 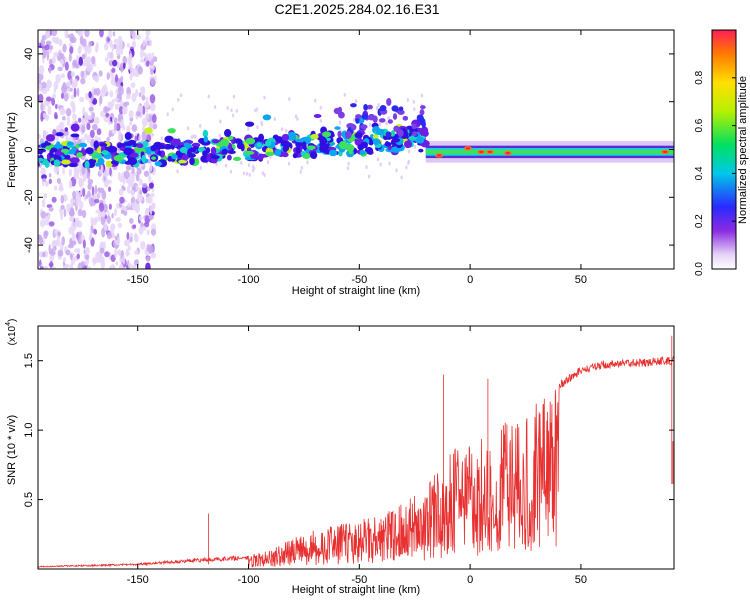 What do you see at coordinates (699, 221) in the screenshot?
I see `colorbar-tick-label: 0.2` at bounding box center [699, 221].